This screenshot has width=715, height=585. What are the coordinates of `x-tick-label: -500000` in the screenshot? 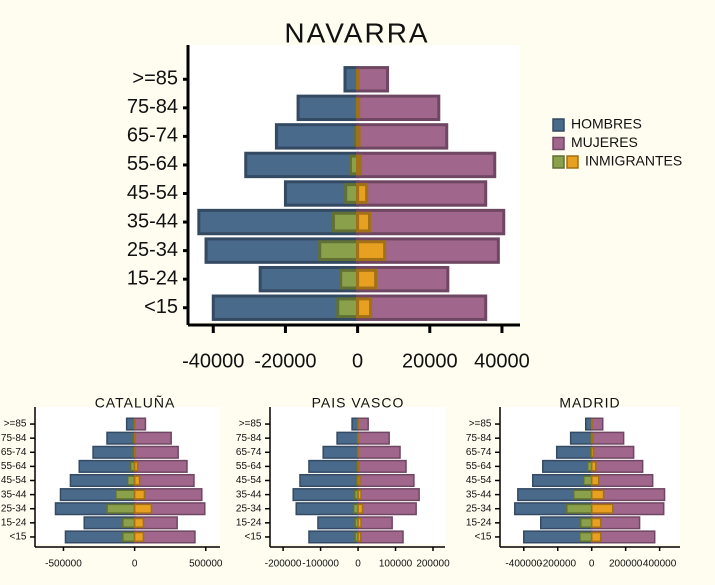 It's located at (63, 564).